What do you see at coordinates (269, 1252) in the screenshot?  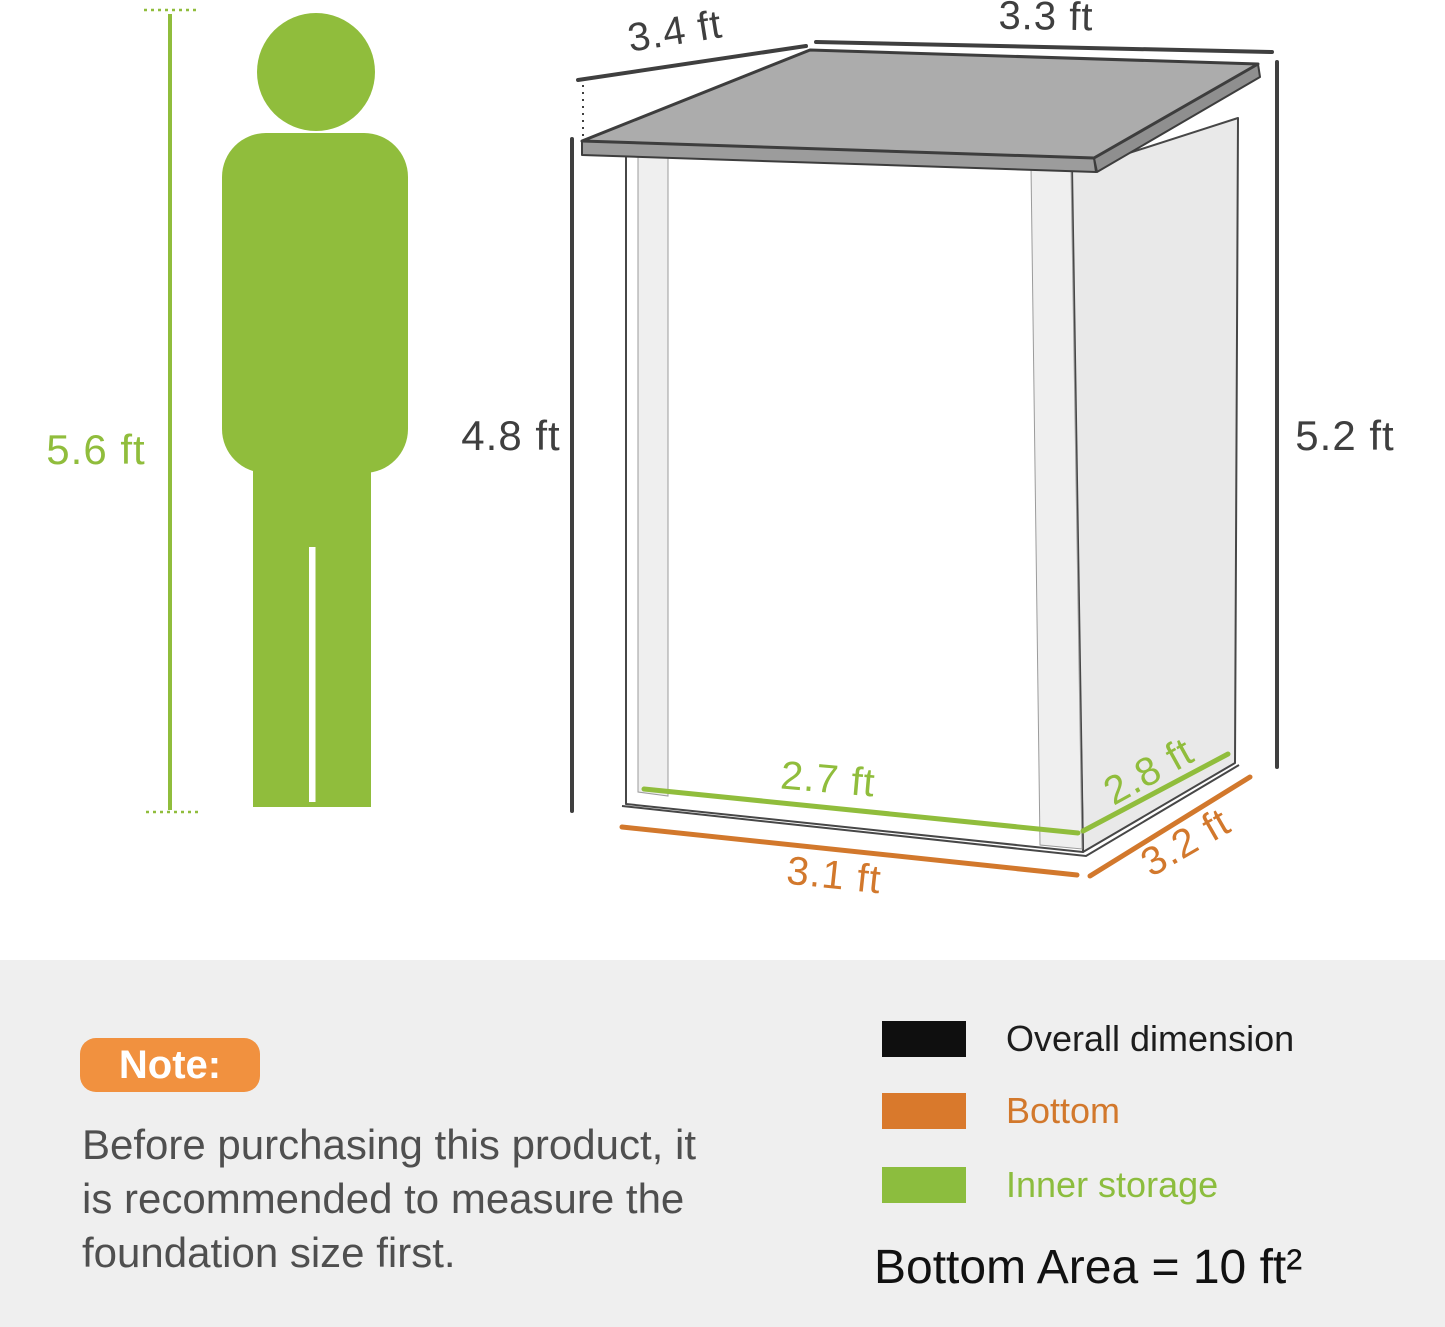 I see `note-text-line: foundation size first.` at bounding box center [269, 1252].